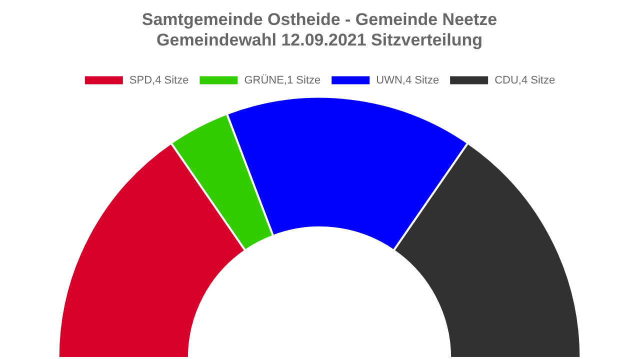  What do you see at coordinates (320, 19) in the screenshot?
I see `text: Samtgemeinde Ostheide - Gemeinde Neetze` at bounding box center [320, 19].